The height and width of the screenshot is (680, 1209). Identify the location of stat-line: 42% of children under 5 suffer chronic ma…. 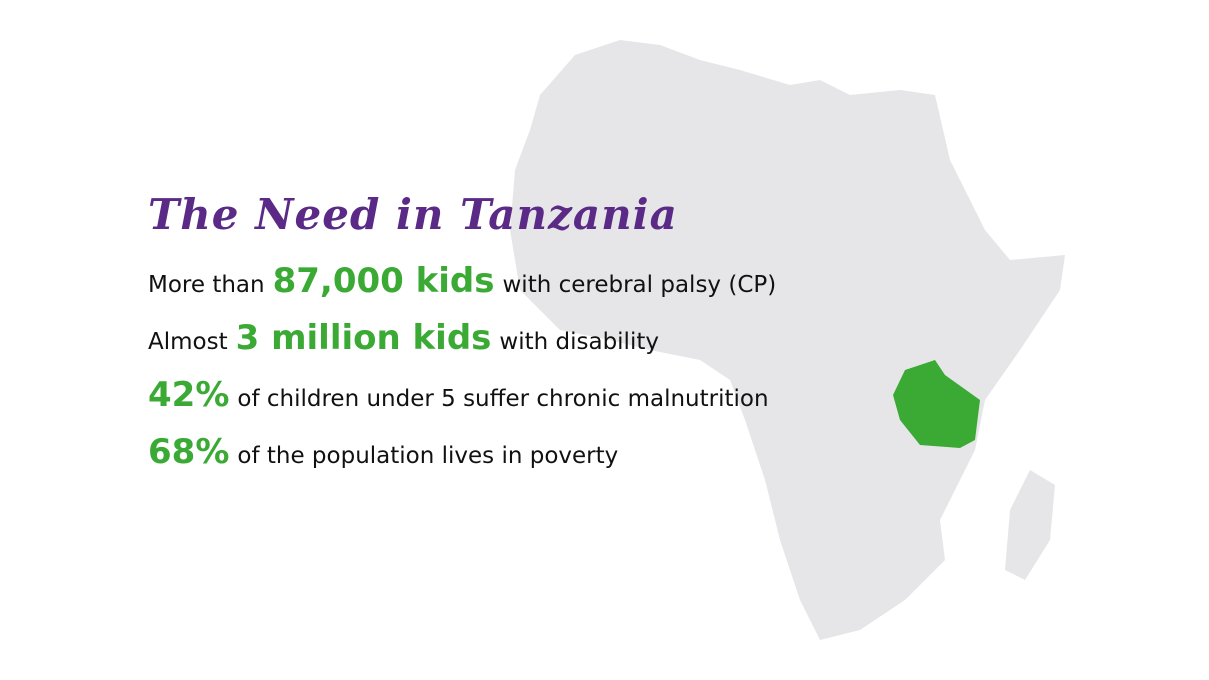
(462, 403).